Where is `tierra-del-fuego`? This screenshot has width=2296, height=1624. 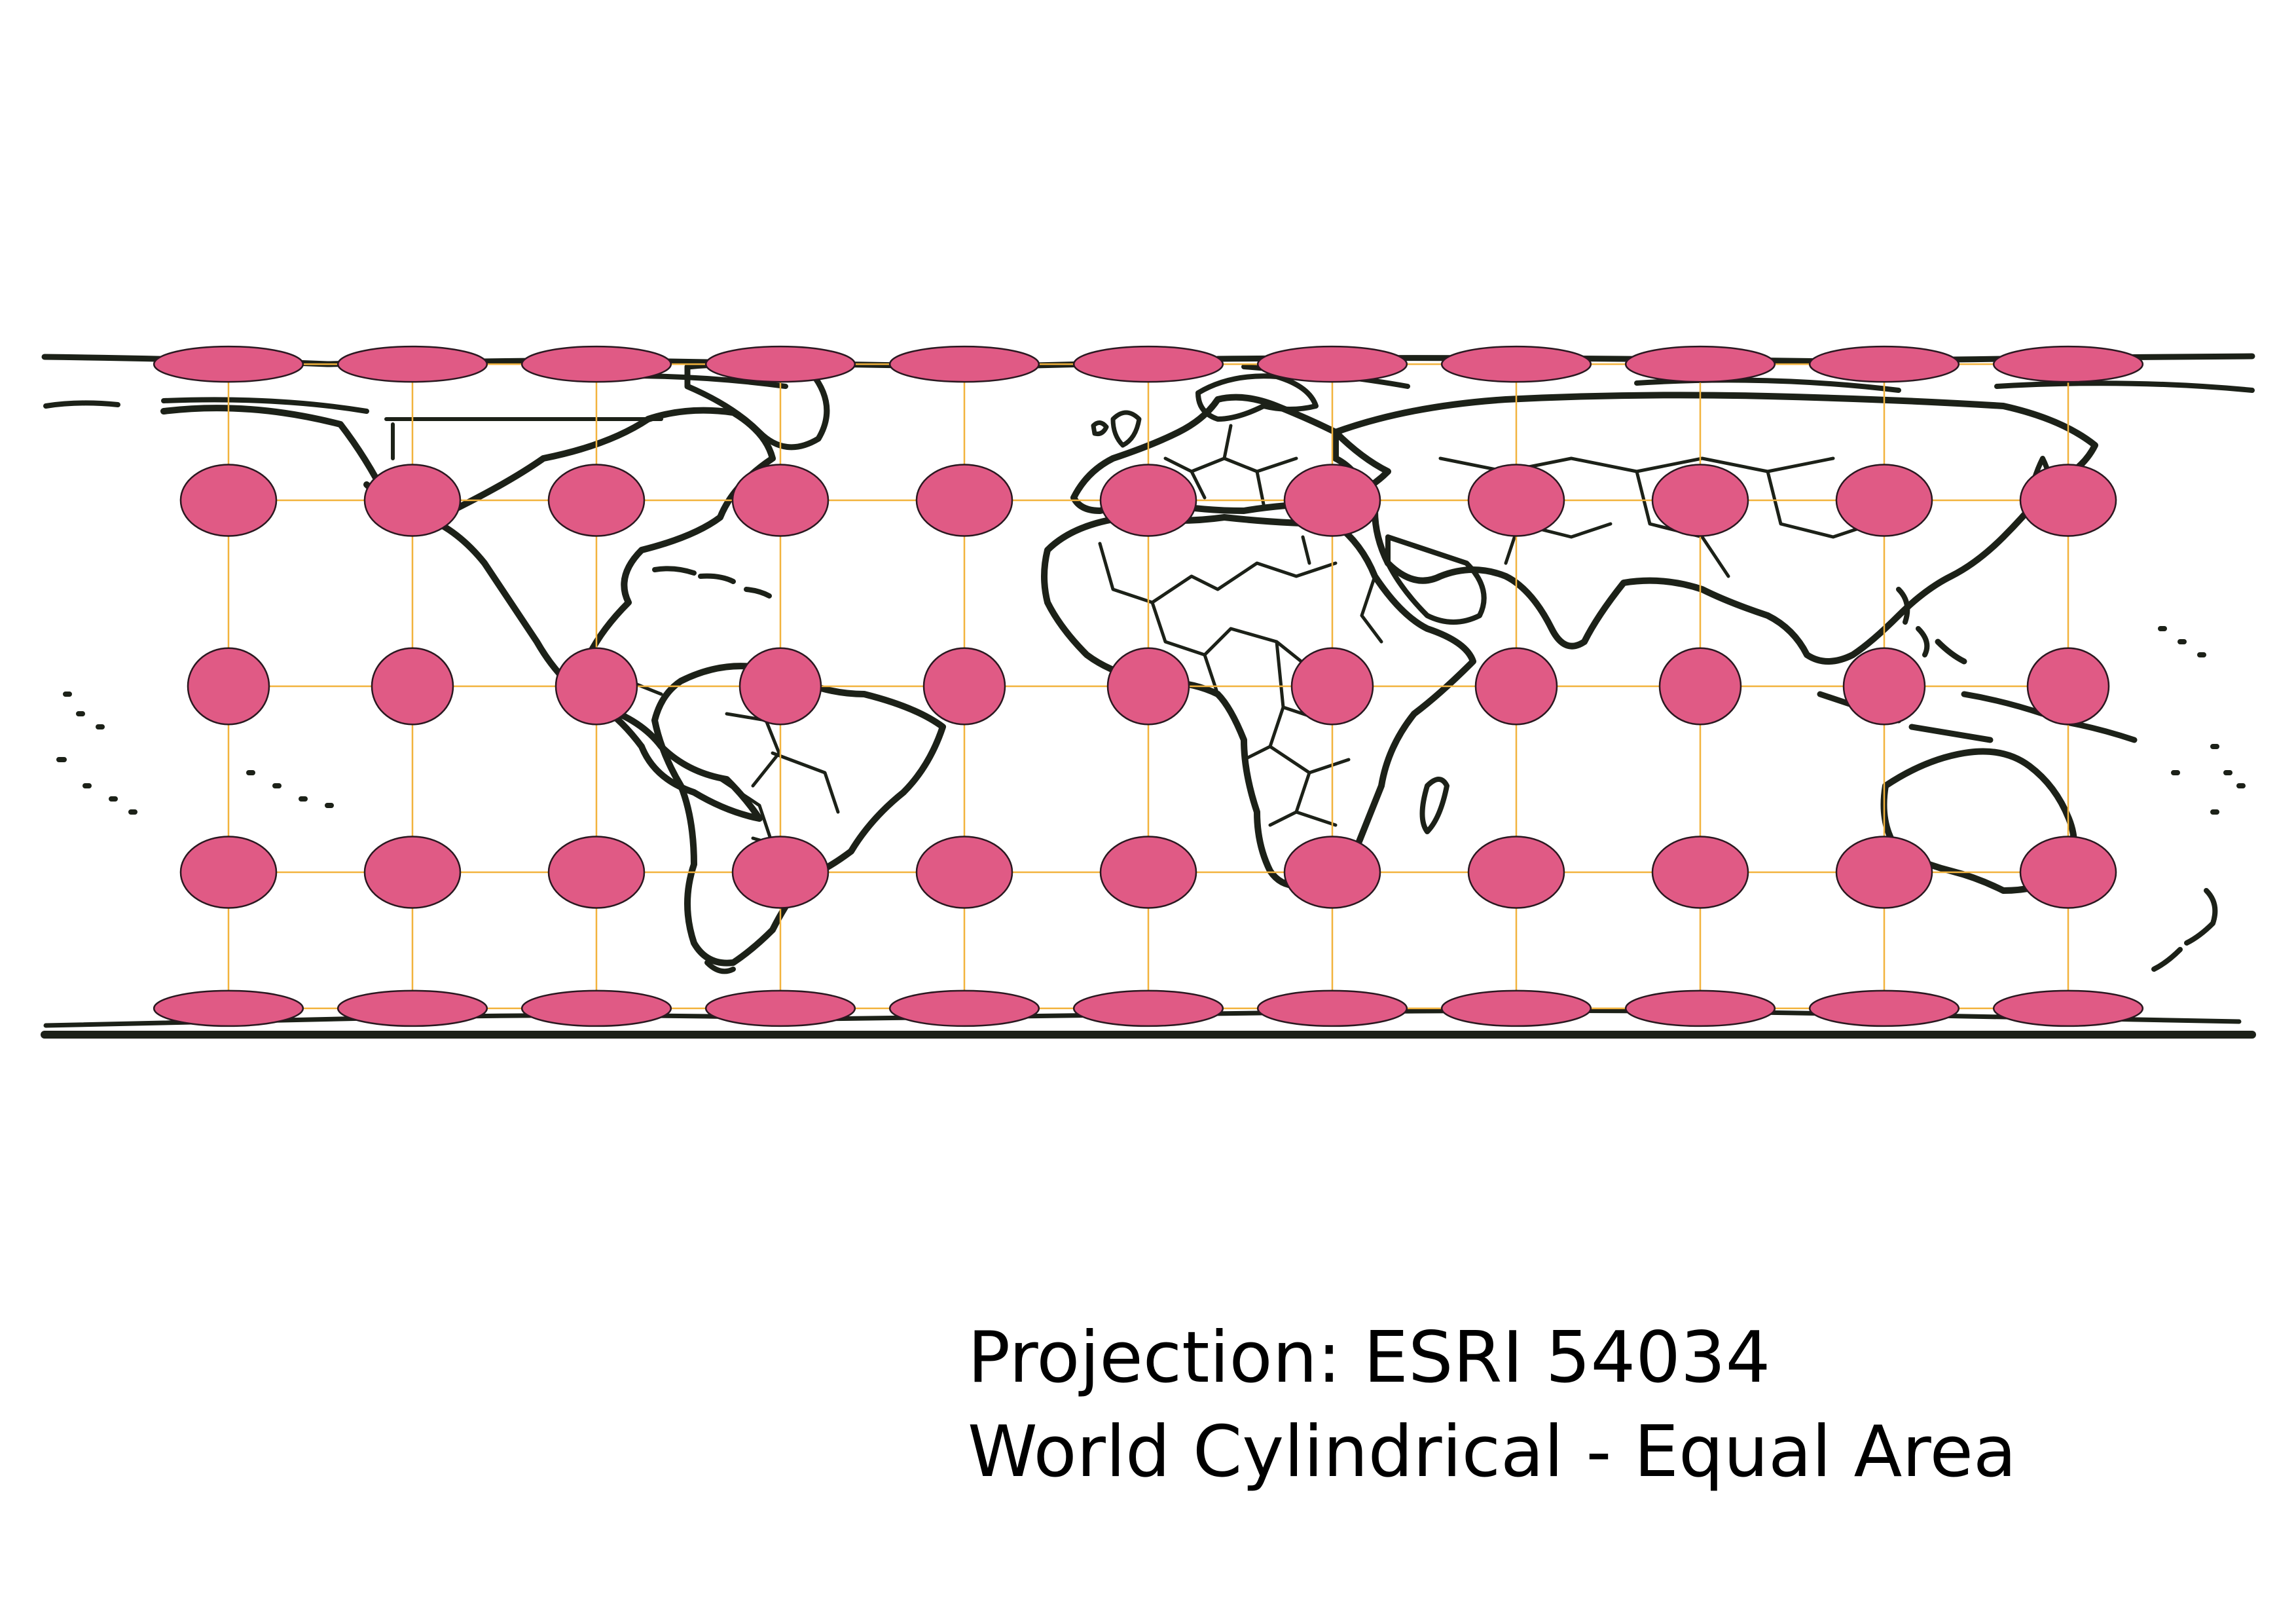 tierra-del-fuego is located at coordinates (720, 967).